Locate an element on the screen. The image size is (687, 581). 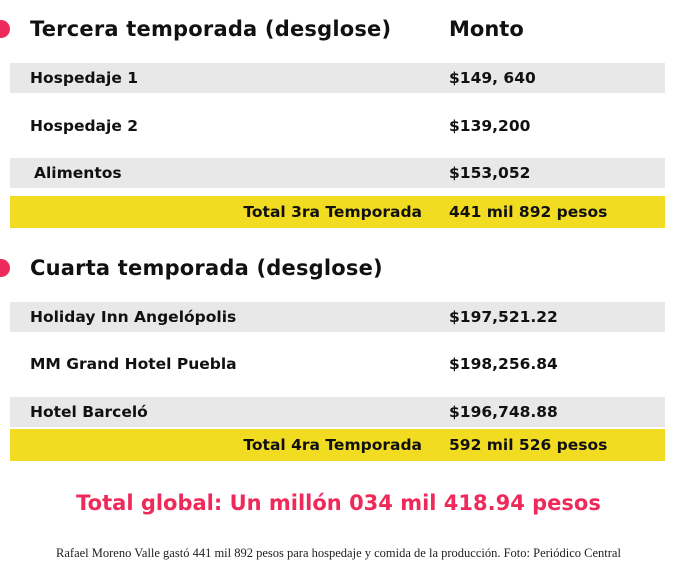
row-amount: $153,052 is located at coordinates (490, 173).